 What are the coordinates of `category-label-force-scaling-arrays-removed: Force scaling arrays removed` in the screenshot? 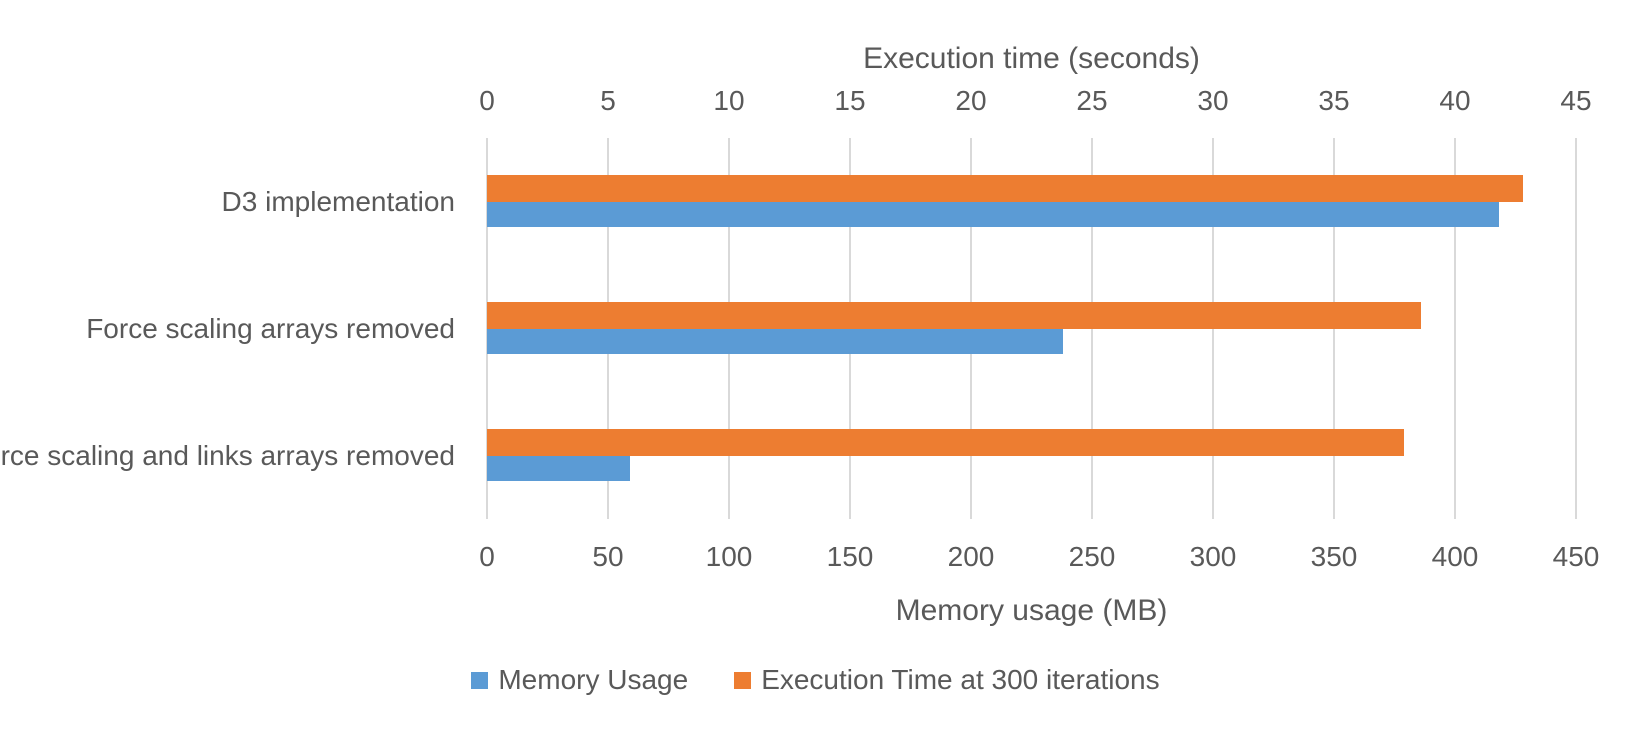 It's located at (270, 328).